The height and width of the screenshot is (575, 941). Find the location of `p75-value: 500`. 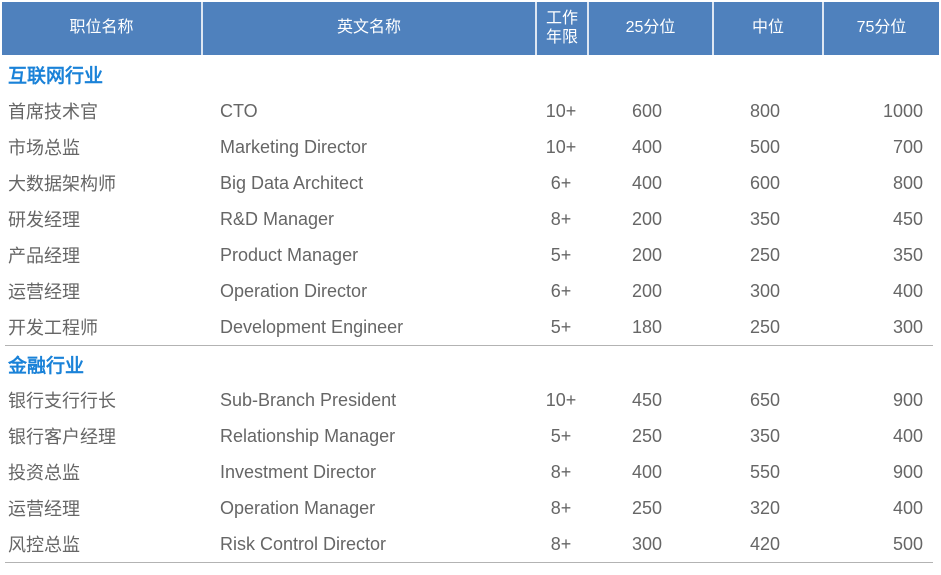

p75-value: 500 is located at coordinates (907, 543).